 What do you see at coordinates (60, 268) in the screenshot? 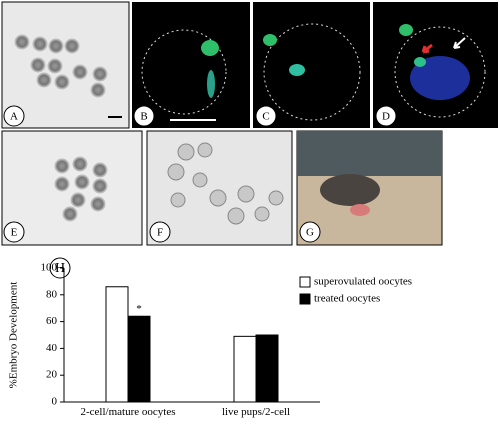
I see `panel-label: H` at bounding box center [60, 268].